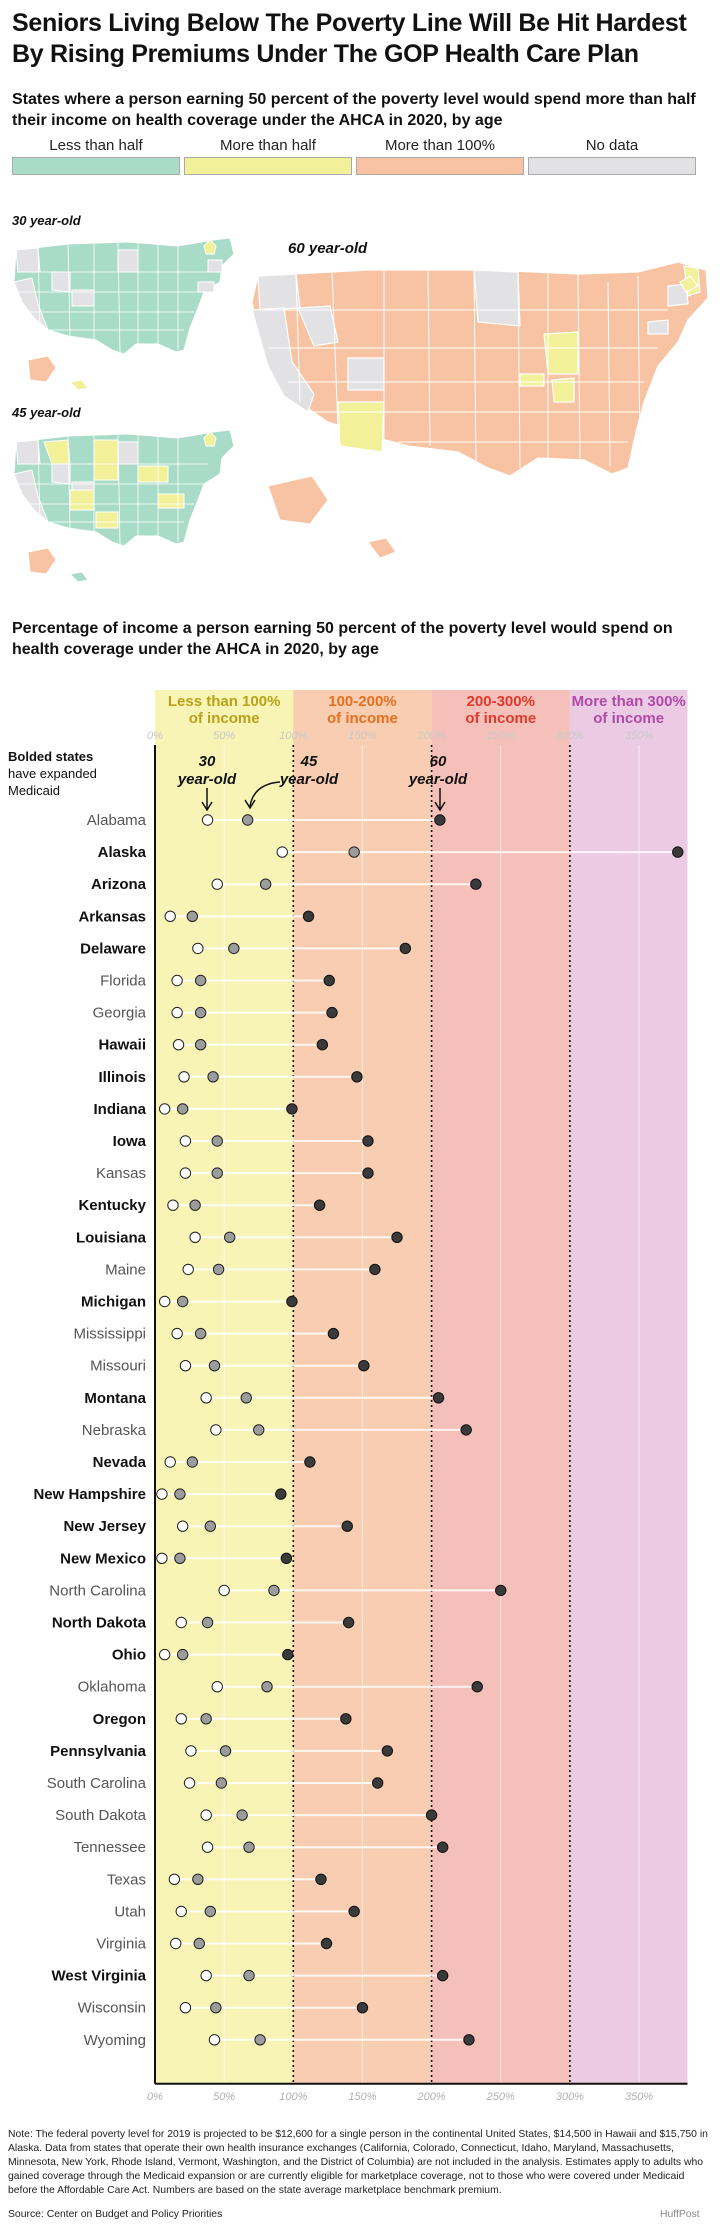  Describe the element at coordinates (207, 806) in the screenshot. I see `annotation-30-arrowhead` at that location.